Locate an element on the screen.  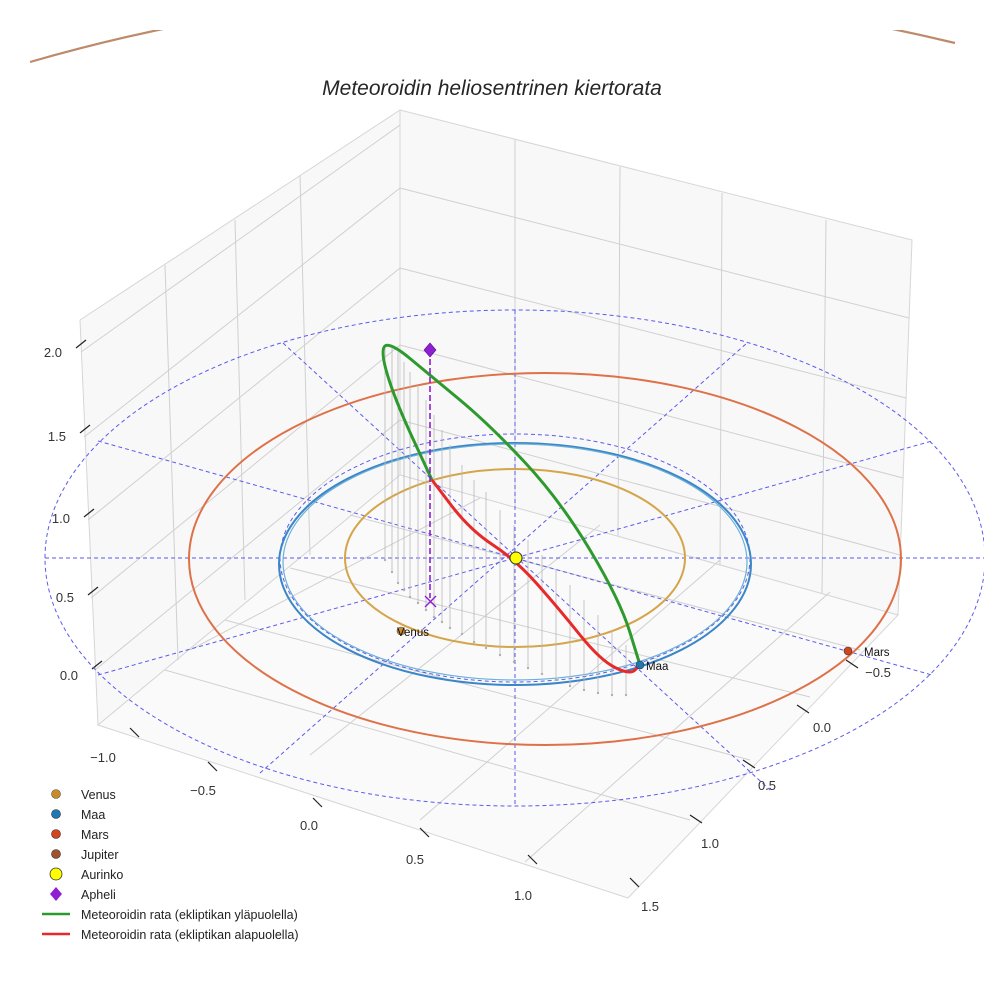
y-tick-label: 0.0 is located at coordinates (822, 727).